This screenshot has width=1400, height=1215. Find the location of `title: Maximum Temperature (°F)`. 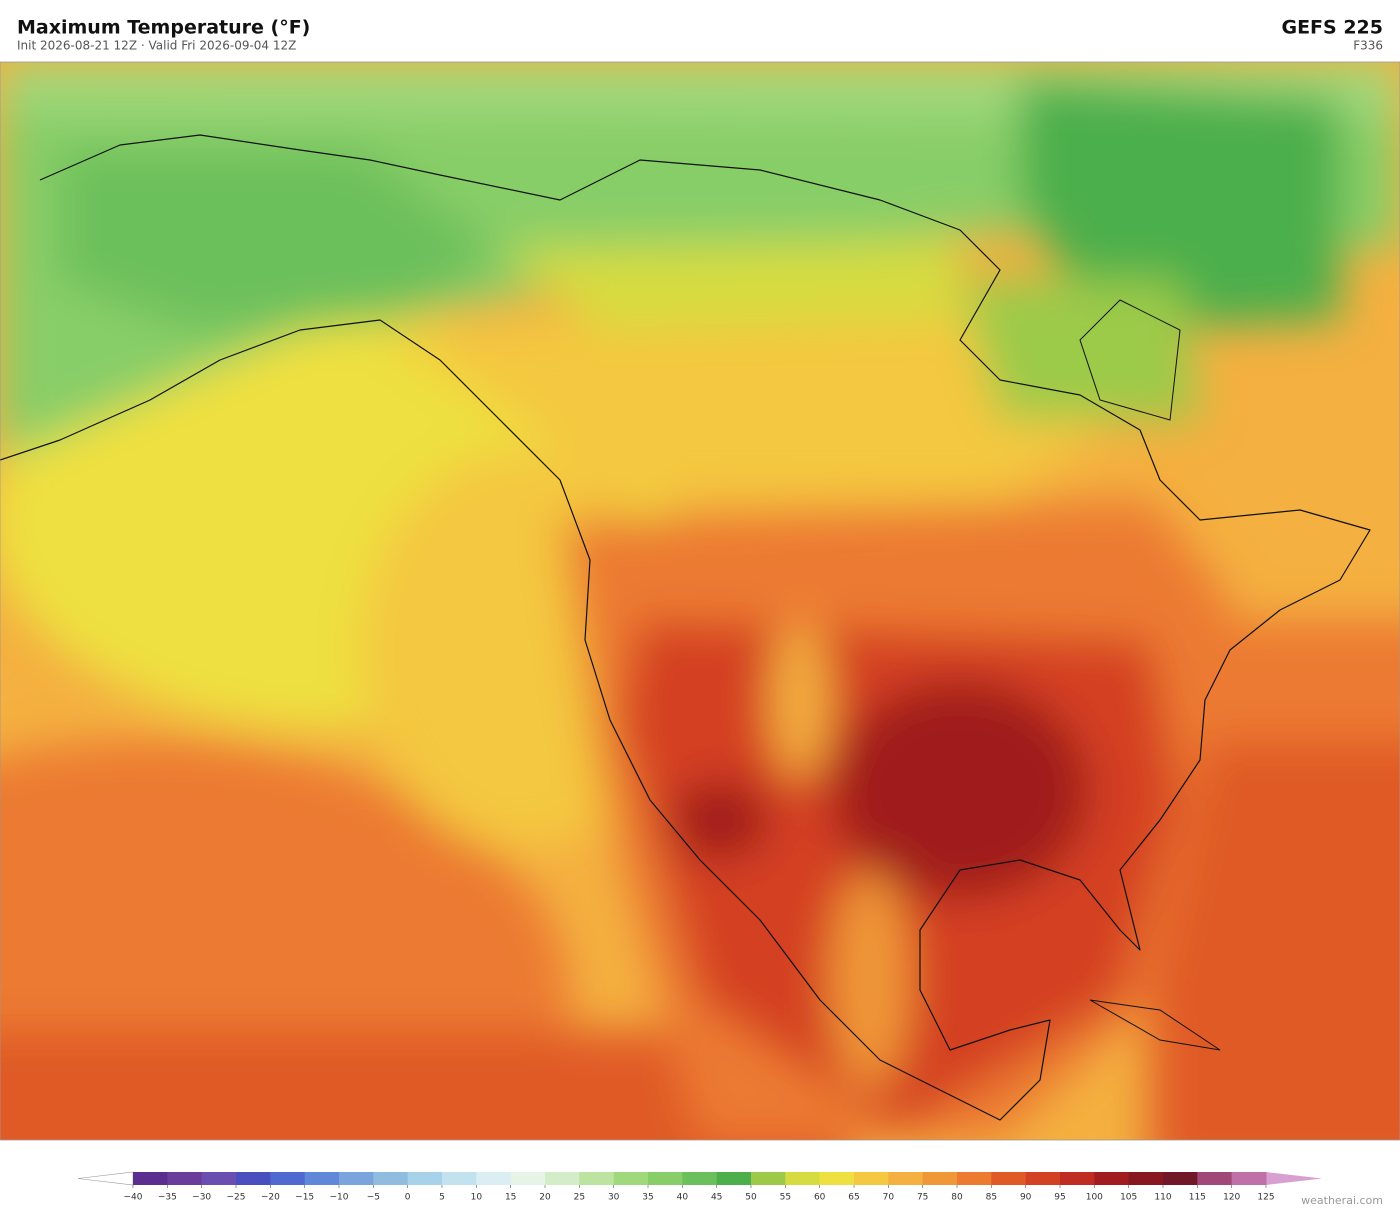

title: Maximum Temperature (°F) is located at coordinates (163, 28).